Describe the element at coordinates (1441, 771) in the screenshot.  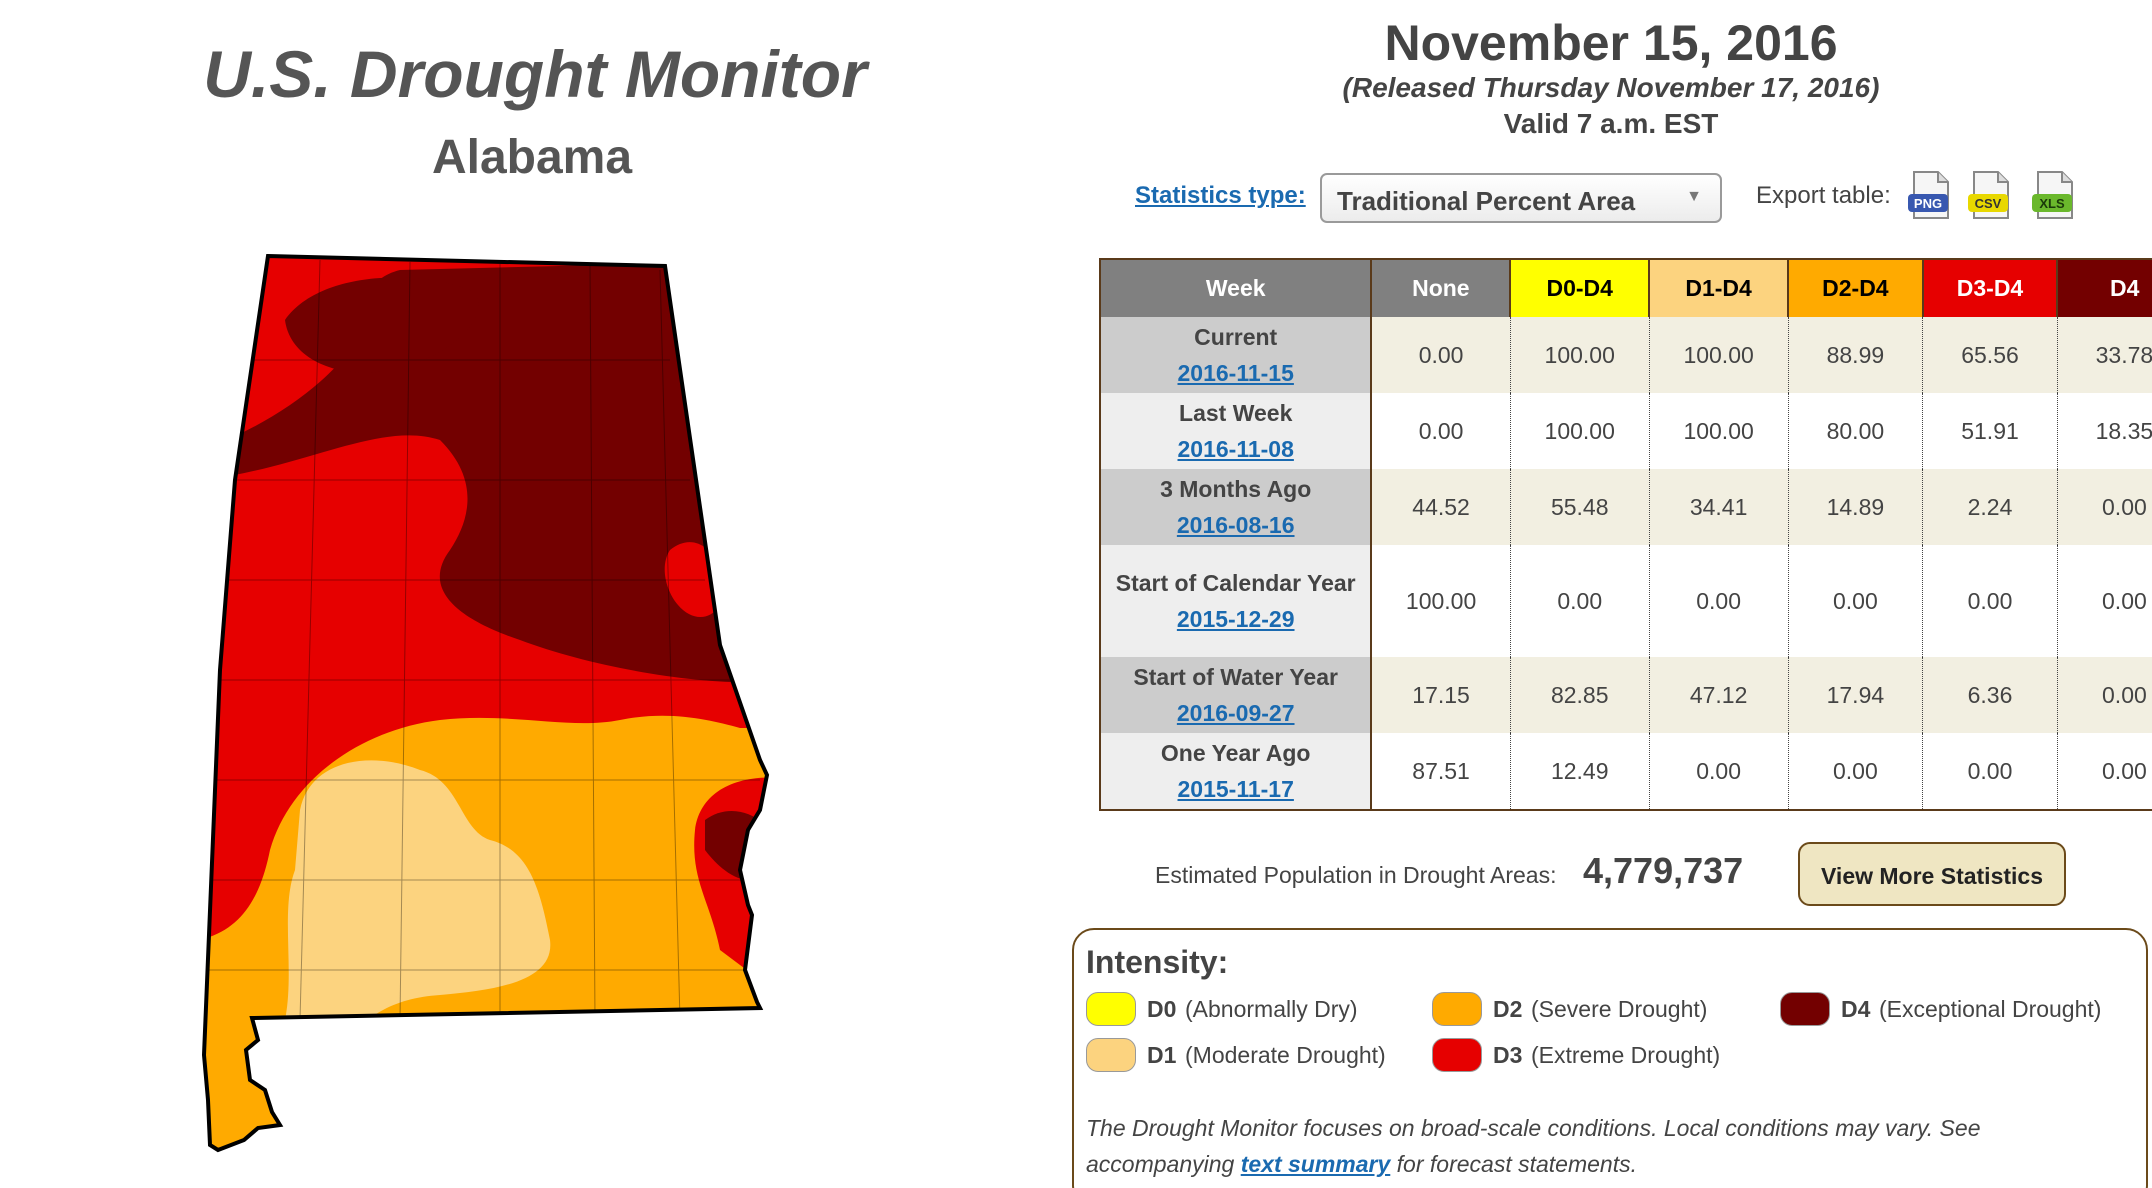
I see `cell-none: 87.51` at that location.